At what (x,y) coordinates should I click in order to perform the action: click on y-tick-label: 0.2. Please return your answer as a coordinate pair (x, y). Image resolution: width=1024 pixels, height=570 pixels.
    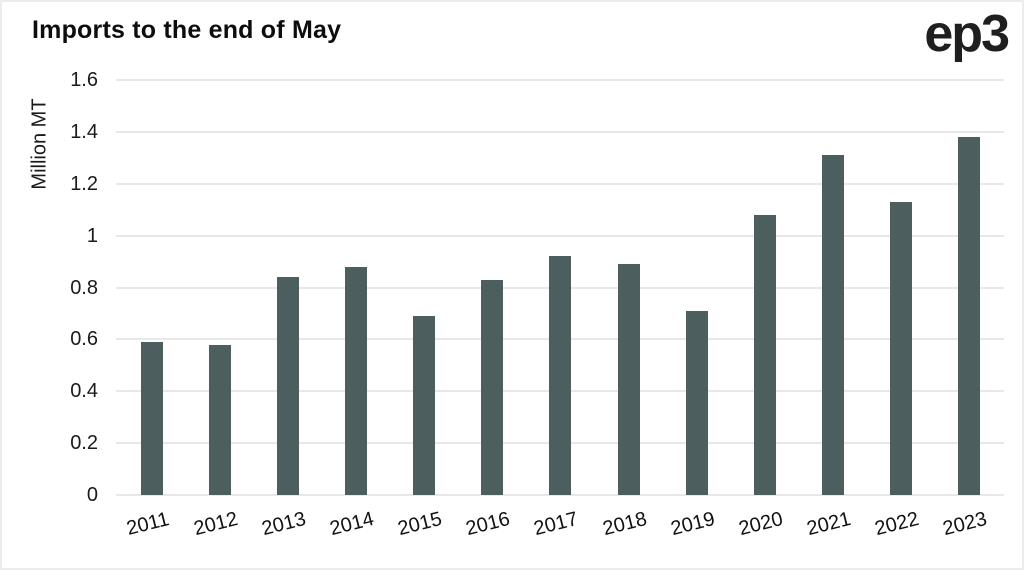
    Looking at the image, I should click on (84, 443).